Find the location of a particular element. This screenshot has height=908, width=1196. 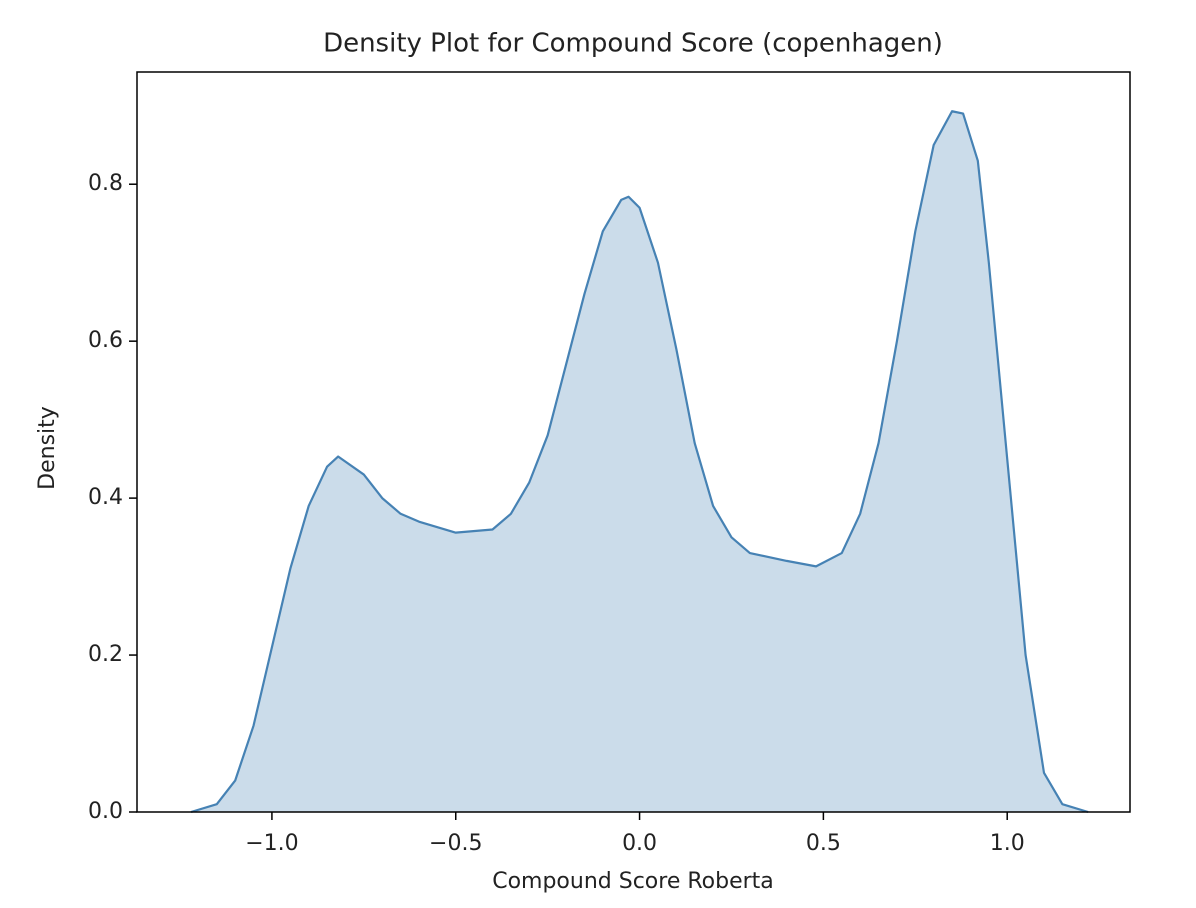

x-tick-label: −0.5 is located at coordinates (455, 843).